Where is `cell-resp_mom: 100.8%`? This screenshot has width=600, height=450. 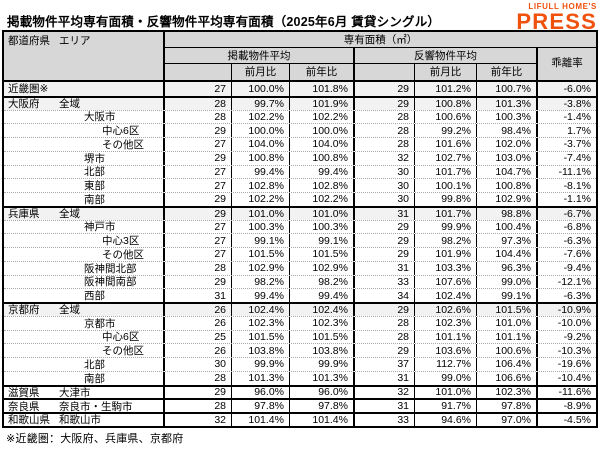
cell-resp_mom: 100.8% is located at coordinates (446, 103).